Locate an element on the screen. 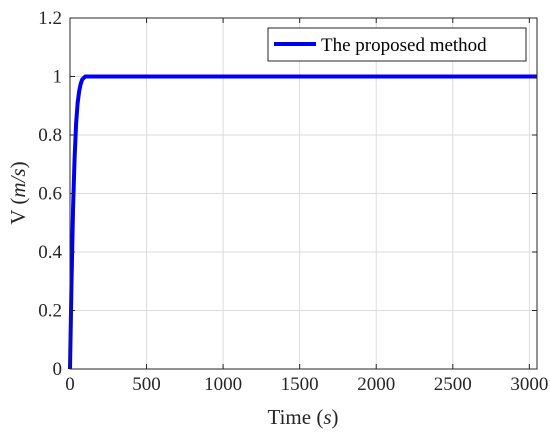 The height and width of the screenshot is (438, 550). x-axis-label-text: Time is located at coordinates (291, 417).